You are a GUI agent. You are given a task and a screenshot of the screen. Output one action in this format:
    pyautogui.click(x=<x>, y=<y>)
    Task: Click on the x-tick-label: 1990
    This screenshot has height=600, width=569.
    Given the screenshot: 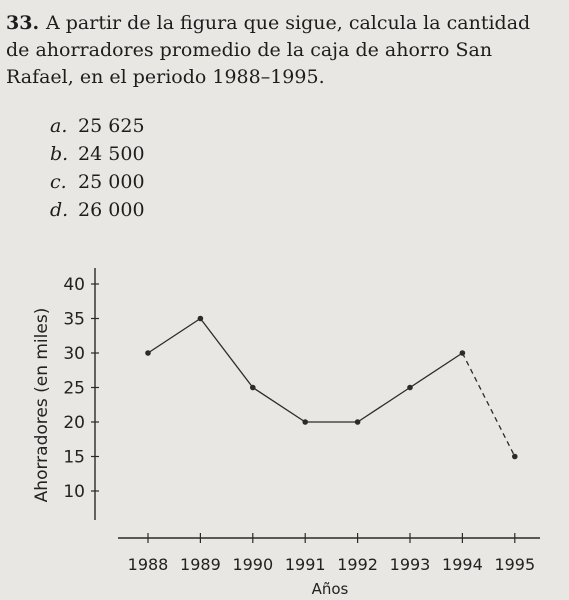 What is the action you would take?
    pyautogui.click(x=252, y=564)
    